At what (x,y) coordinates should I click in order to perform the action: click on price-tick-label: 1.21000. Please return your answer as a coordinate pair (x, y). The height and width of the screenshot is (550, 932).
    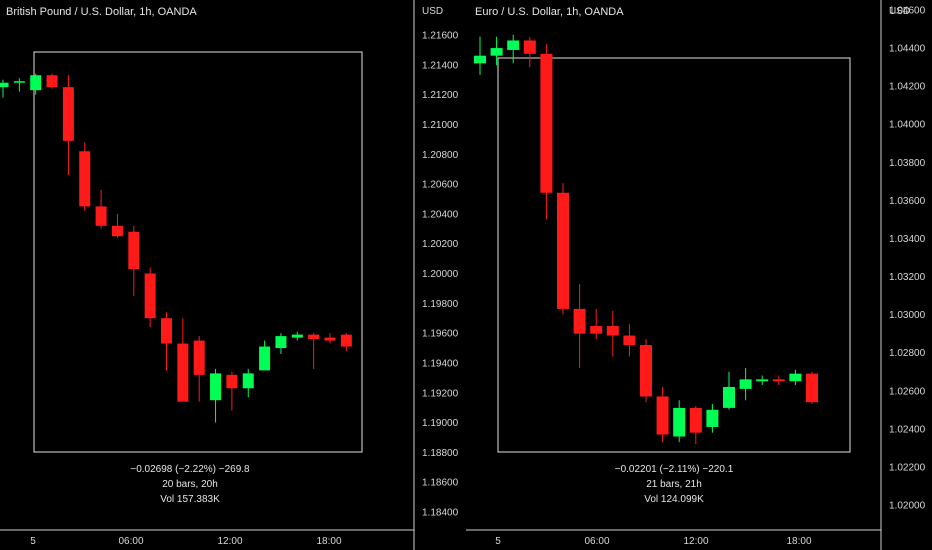
    Looking at the image, I should click on (440, 125).